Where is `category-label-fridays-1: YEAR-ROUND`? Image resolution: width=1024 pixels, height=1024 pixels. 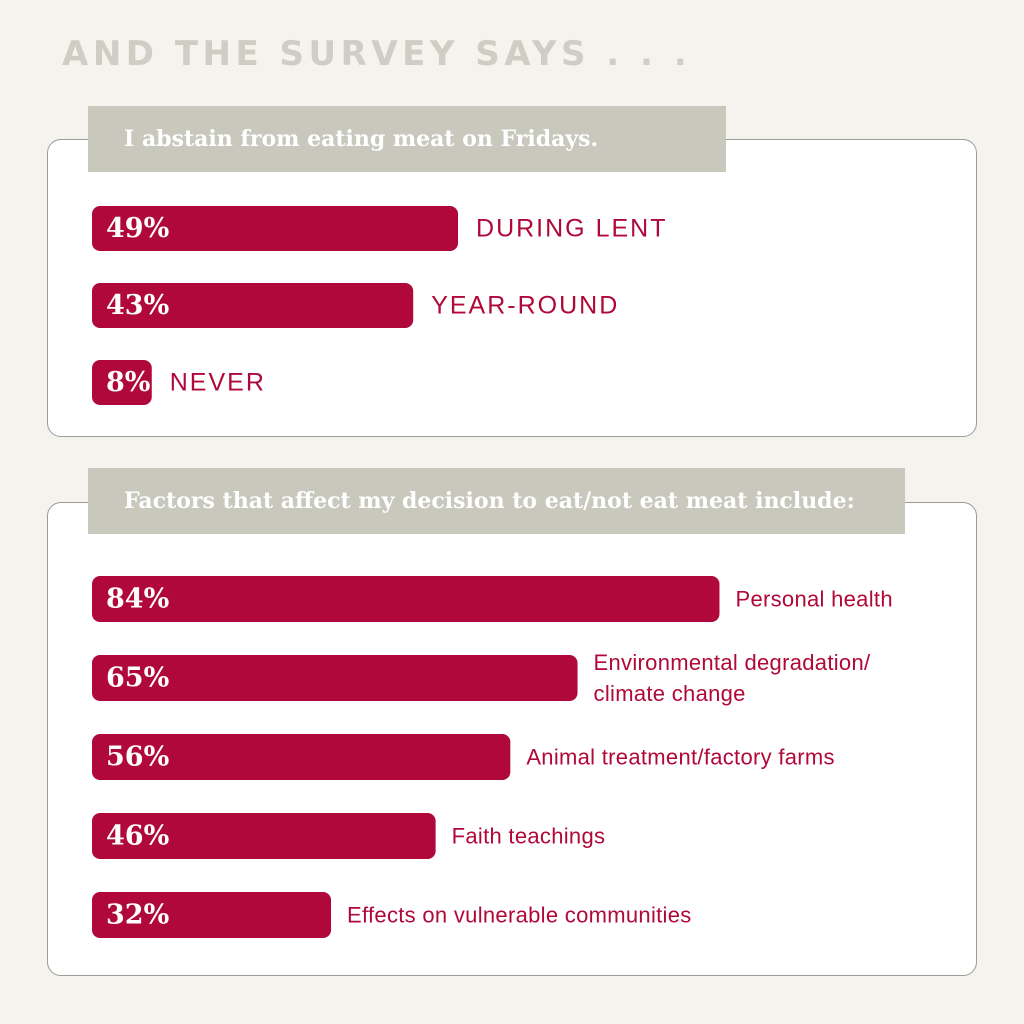
category-label-fridays-1: YEAR-ROUND is located at coordinates (525, 306).